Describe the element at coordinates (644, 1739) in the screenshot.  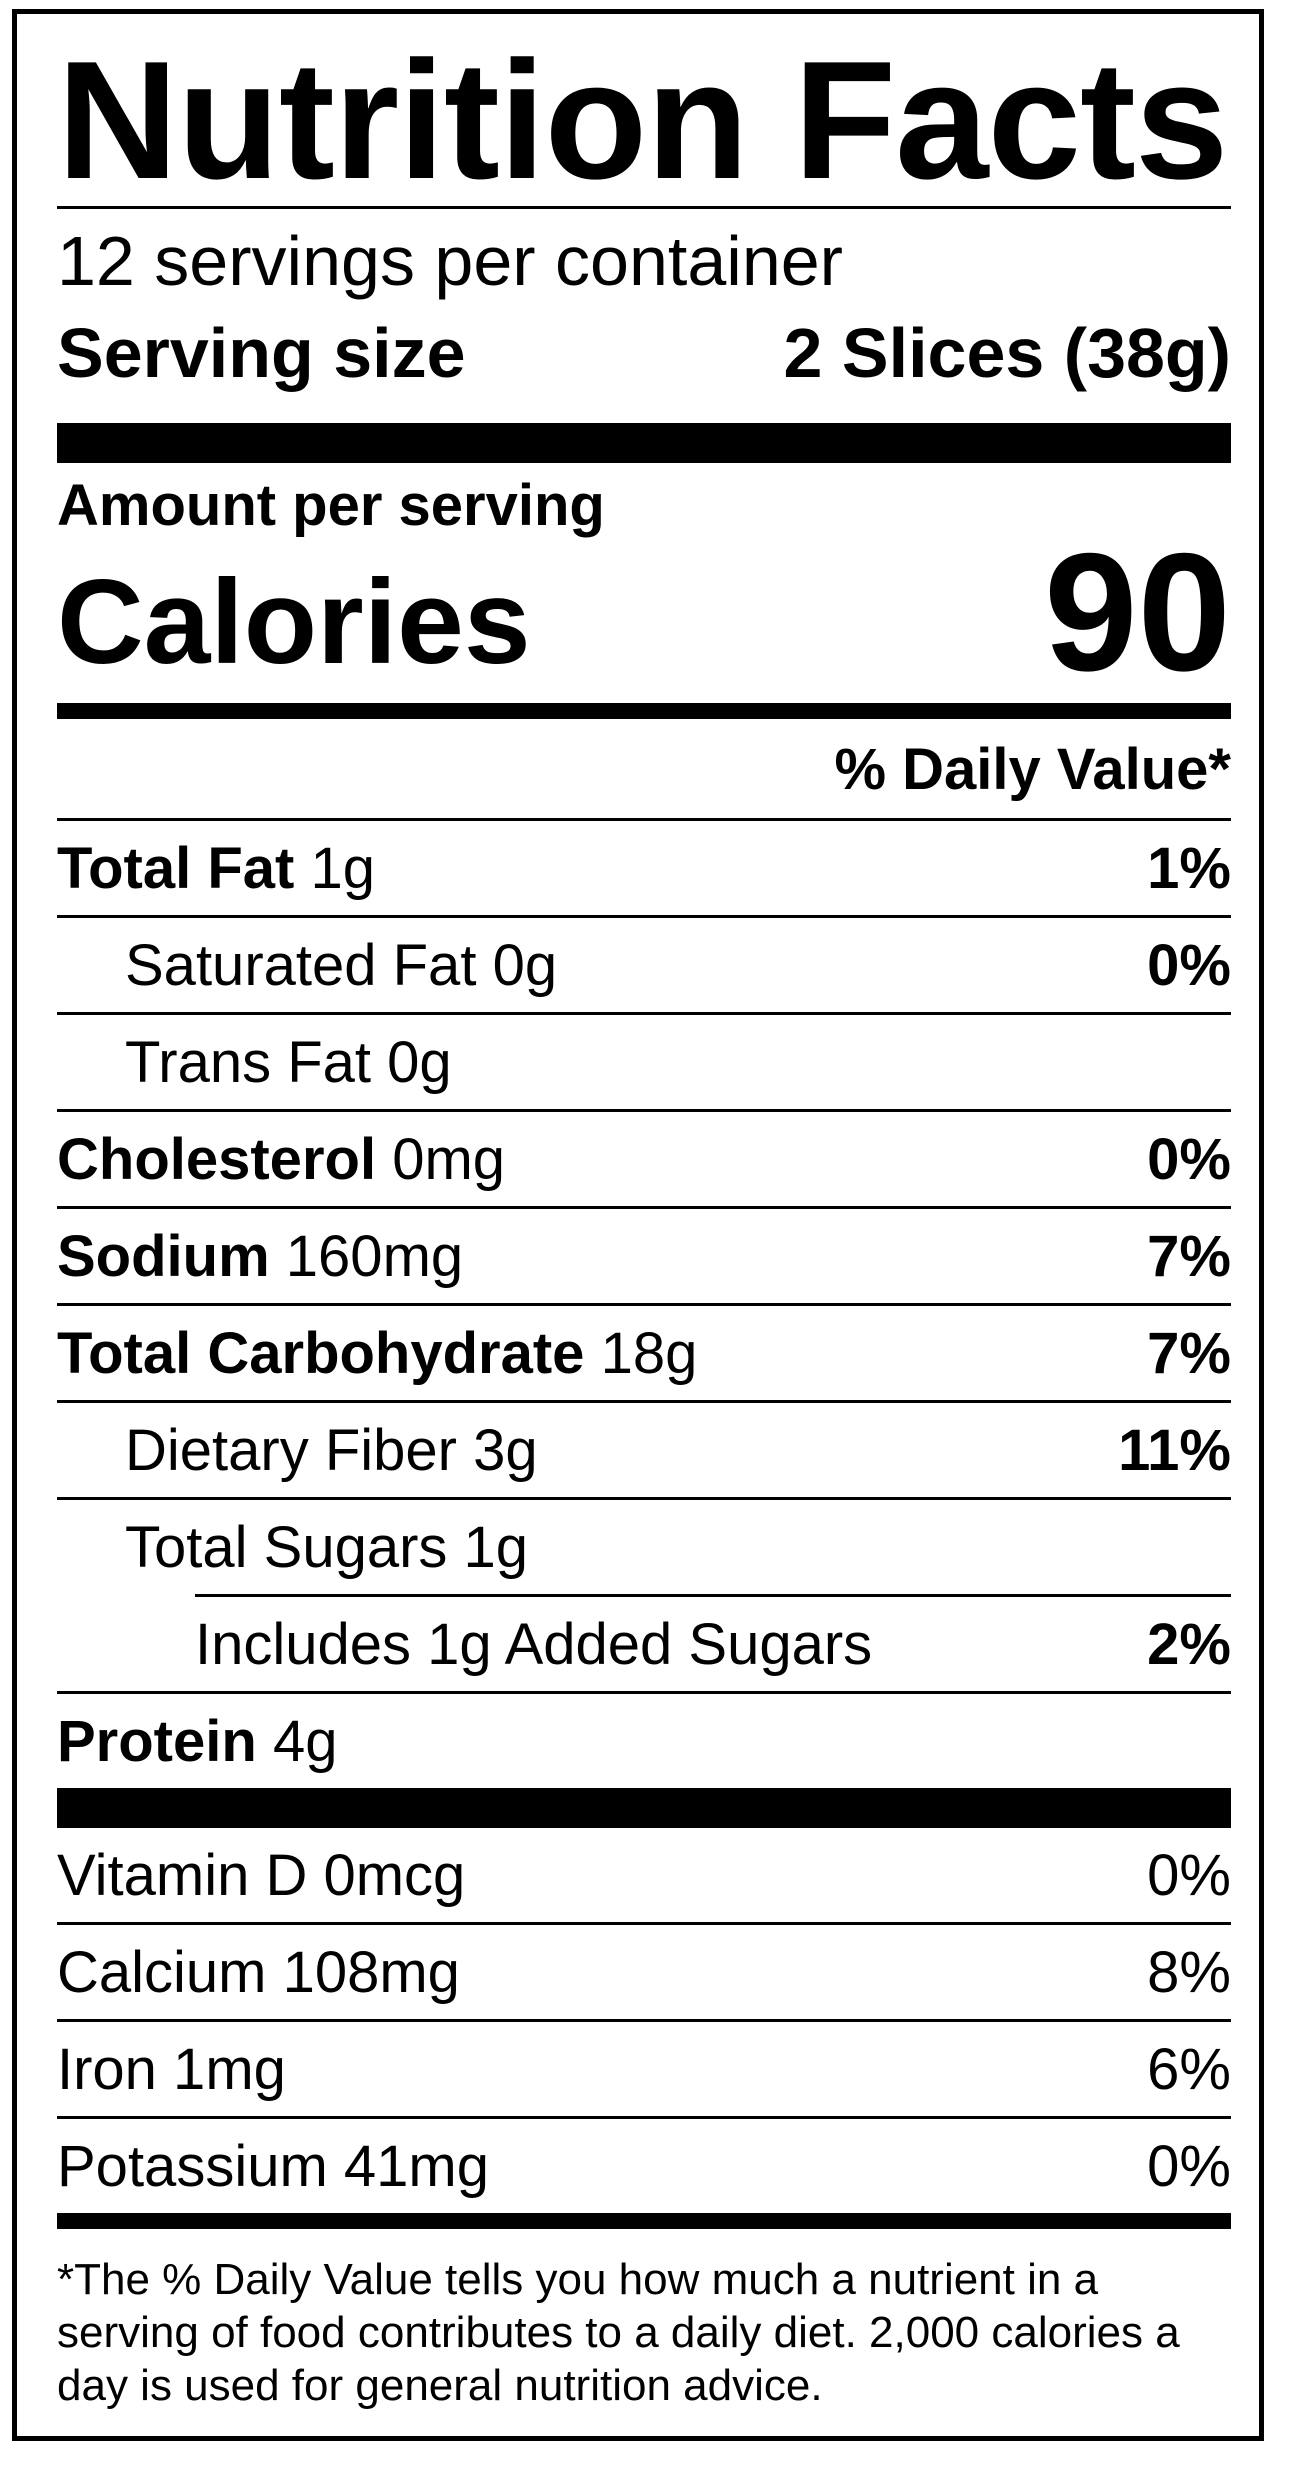
I see `nutrient-row-protein: Protein 4g` at that location.